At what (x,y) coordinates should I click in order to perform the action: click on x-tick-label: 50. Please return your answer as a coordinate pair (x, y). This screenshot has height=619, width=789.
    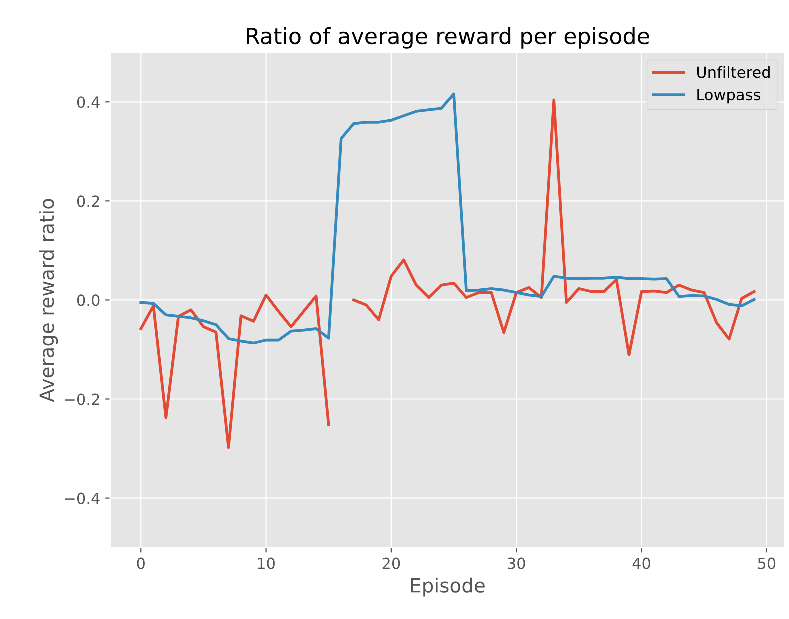
    Looking at the image, I should click on (767, 564).